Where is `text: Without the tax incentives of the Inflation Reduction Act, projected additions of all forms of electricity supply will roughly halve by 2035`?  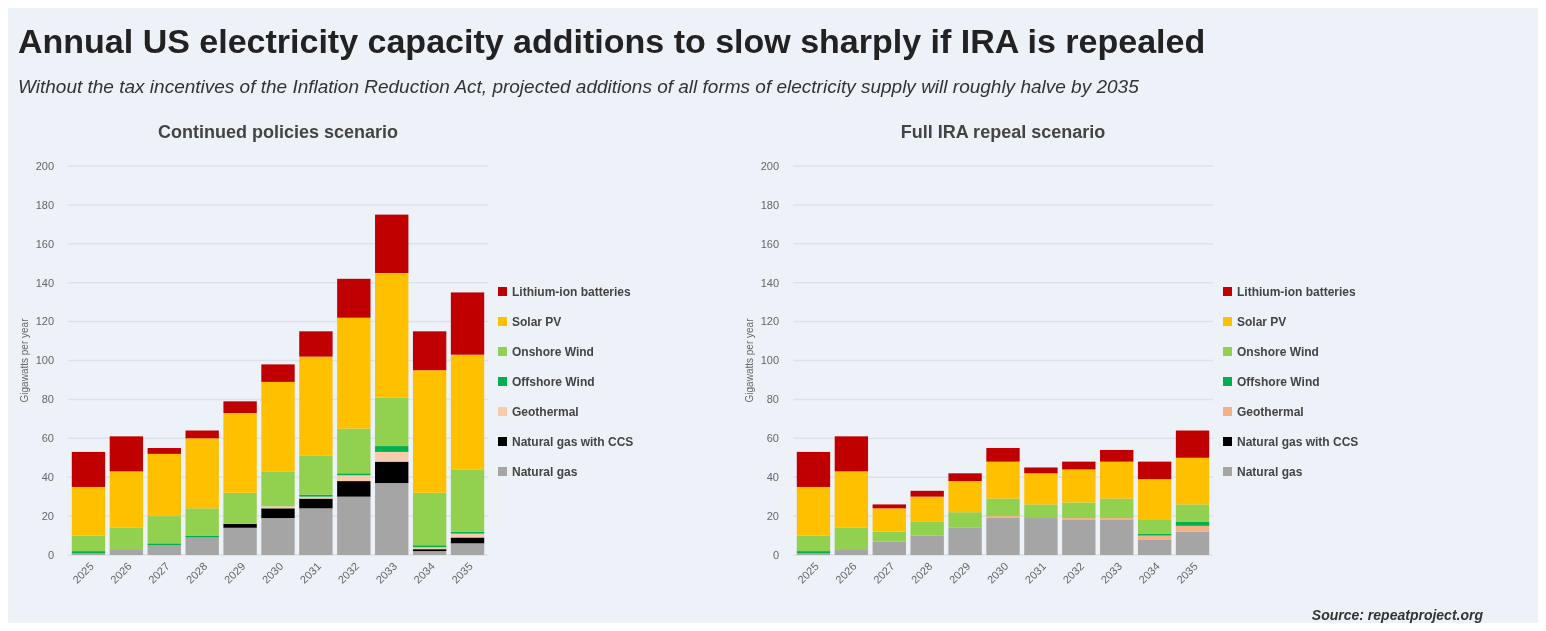
text: Without the tax incentives of the Inflation Reduction Act, projected additions of all forms of electricity supply will roughly halve by 2035 is located at coordinates (579, 86).